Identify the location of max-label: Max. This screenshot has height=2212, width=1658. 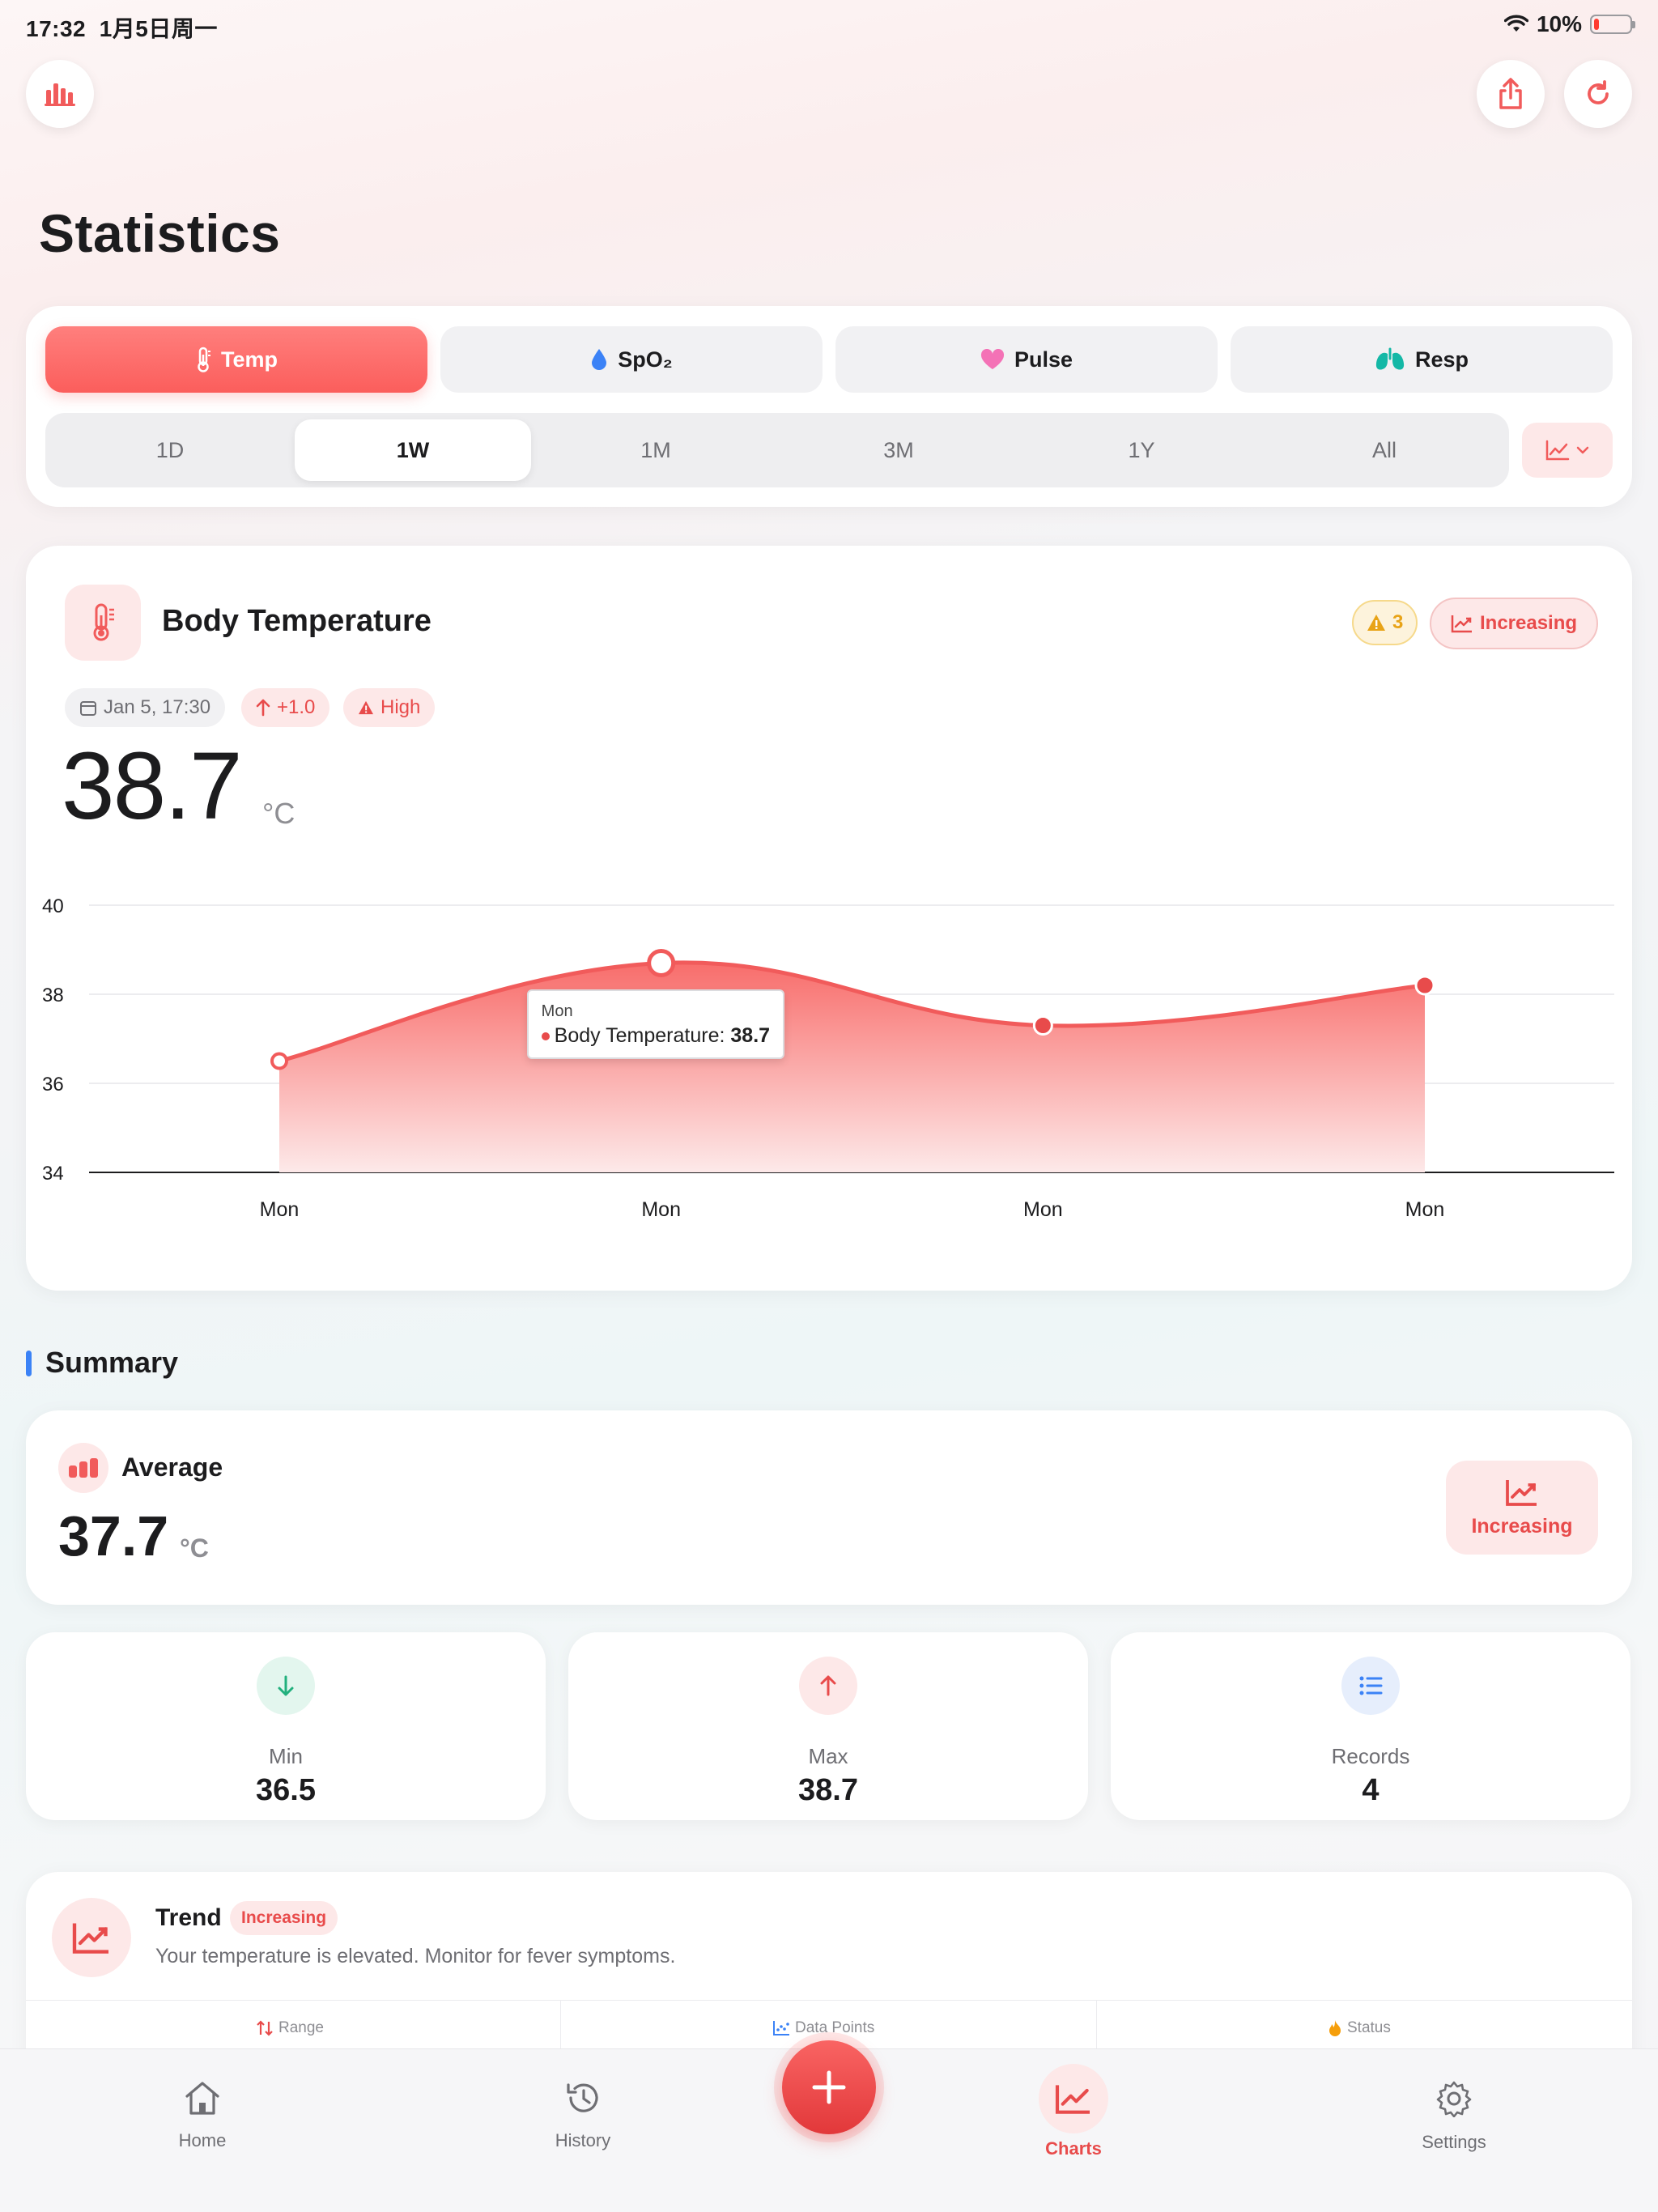
(828, 1756).